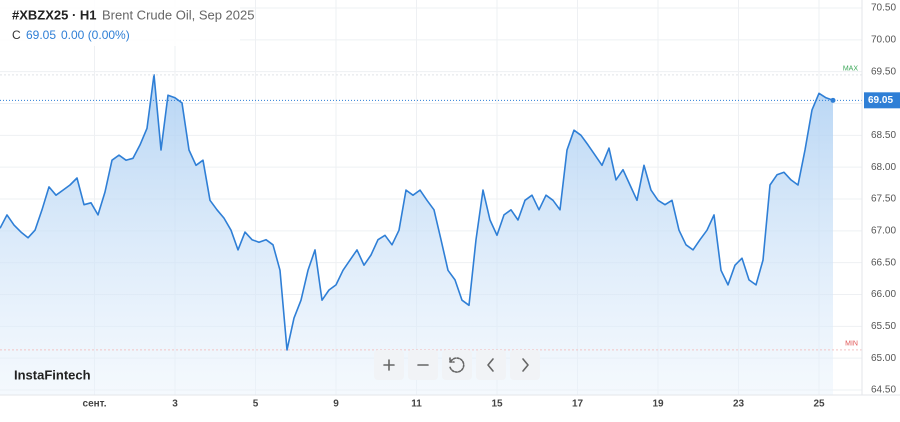 Image resolution: width=900 pixels, height=422 pixels. I want to click on last-price-label: 69.05, so click(880, 100).